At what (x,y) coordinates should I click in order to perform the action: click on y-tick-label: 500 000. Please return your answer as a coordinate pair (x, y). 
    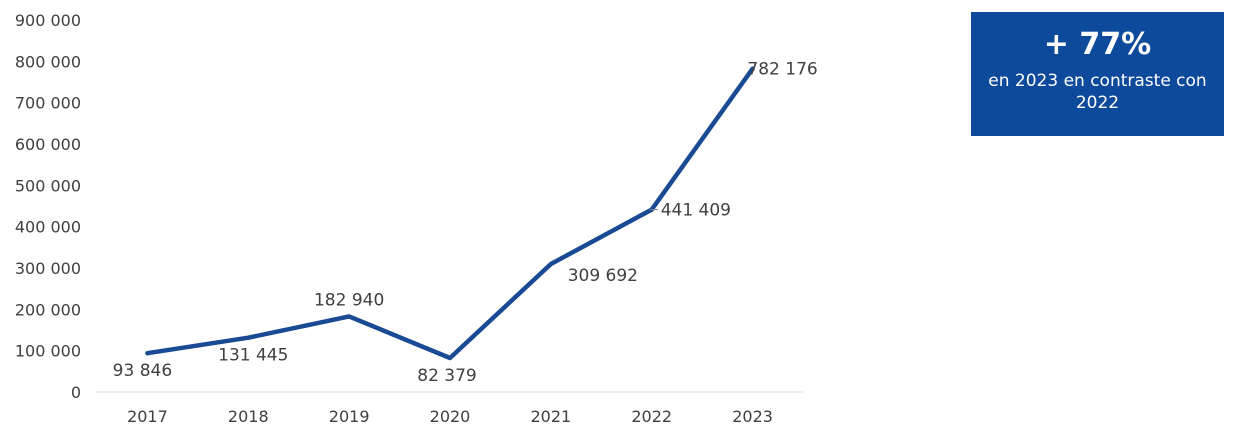
    Looking at the image, I should click on (48, 185).